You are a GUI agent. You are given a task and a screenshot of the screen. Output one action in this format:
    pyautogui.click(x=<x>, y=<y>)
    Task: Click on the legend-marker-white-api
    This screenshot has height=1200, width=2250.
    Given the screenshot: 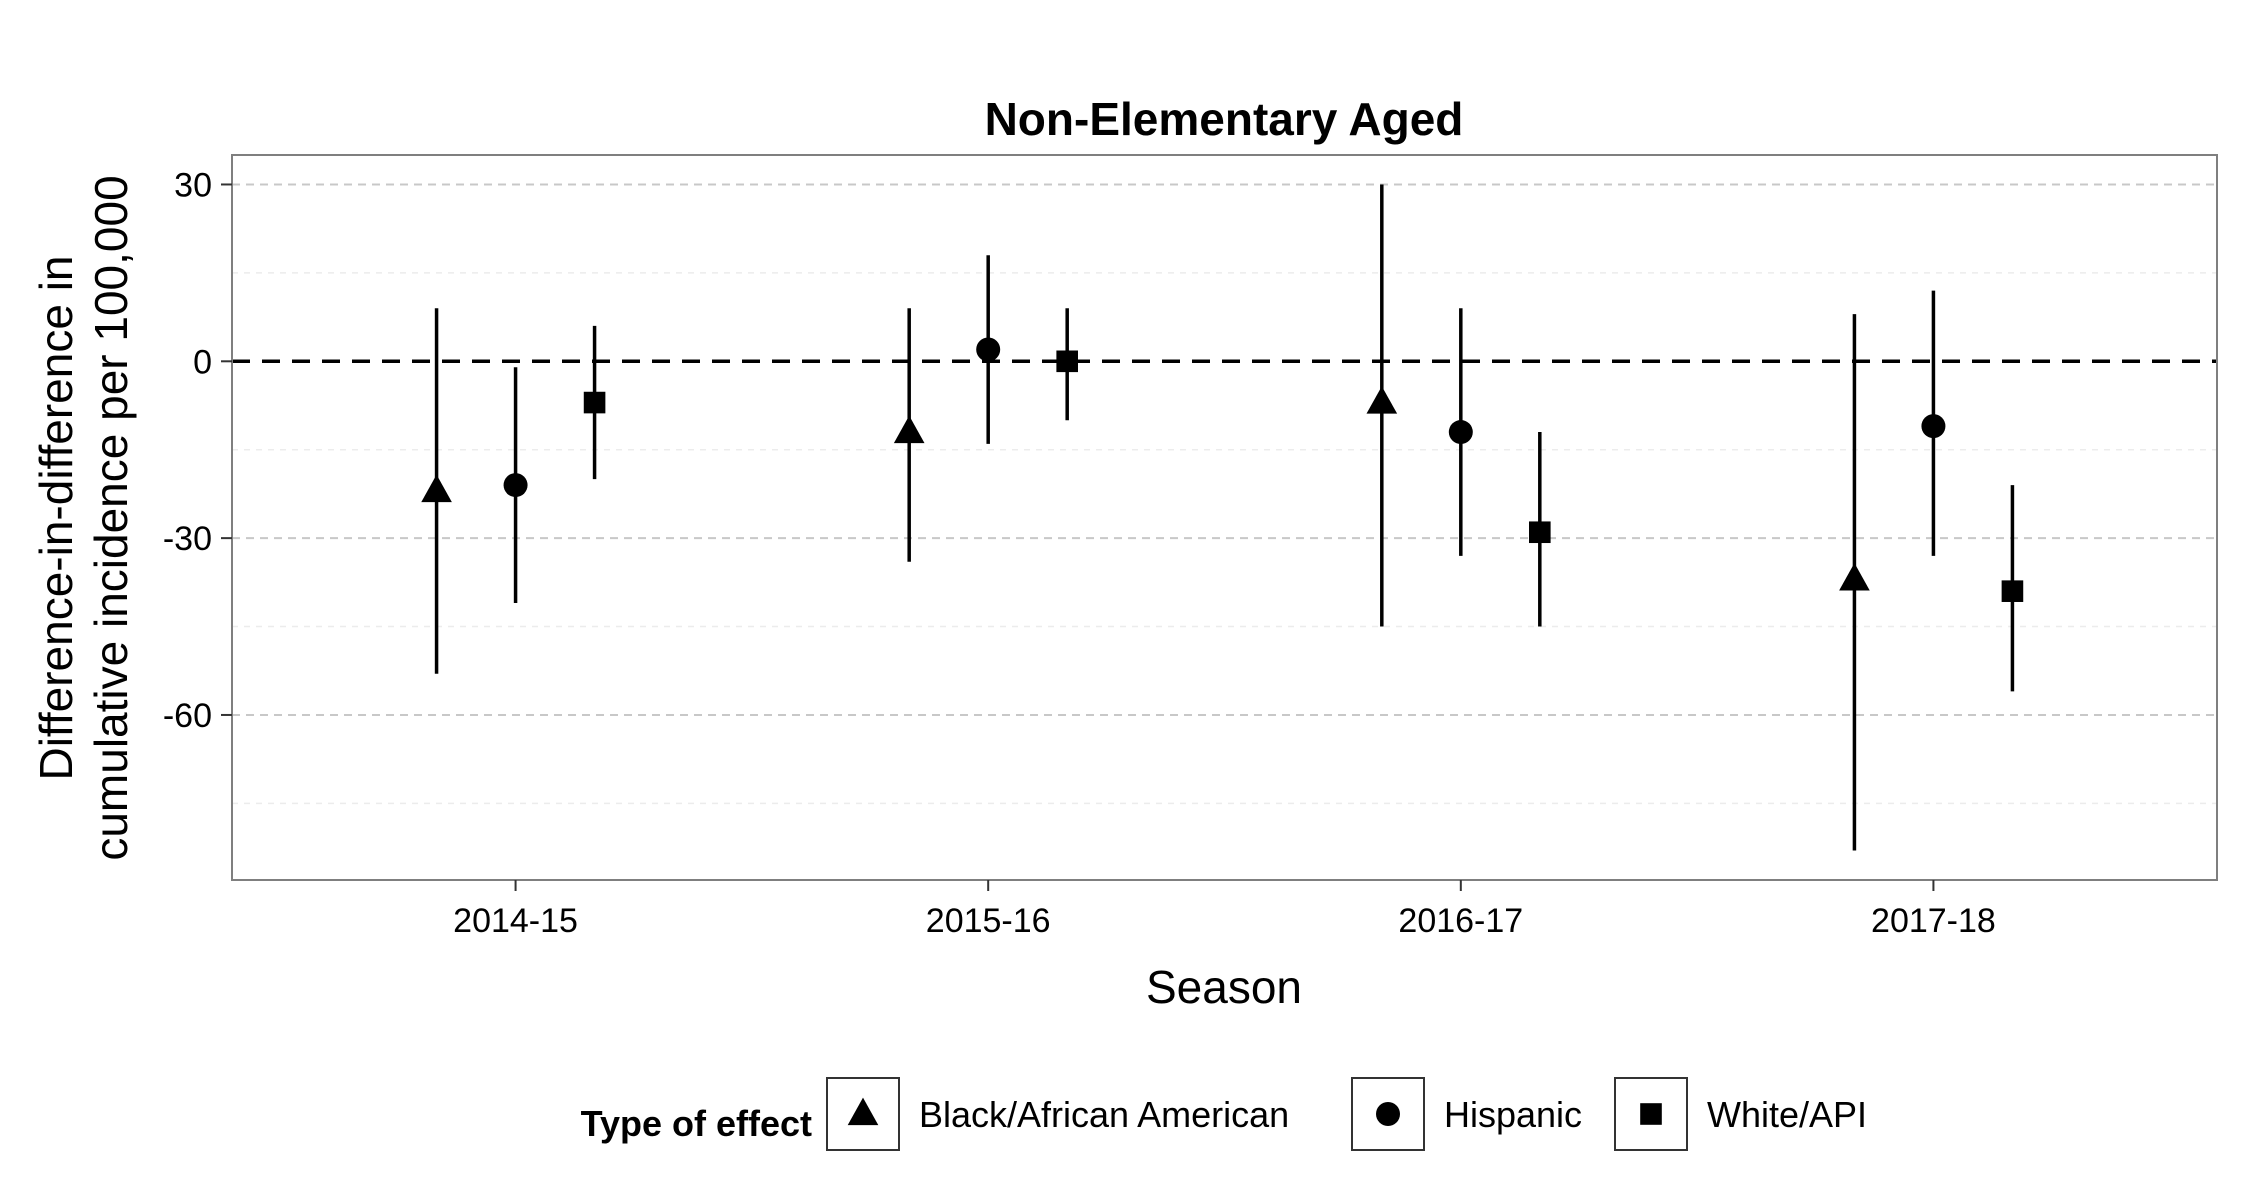 What is the action you would take?
    pyautogui.click(x=1651, y=1114)
    